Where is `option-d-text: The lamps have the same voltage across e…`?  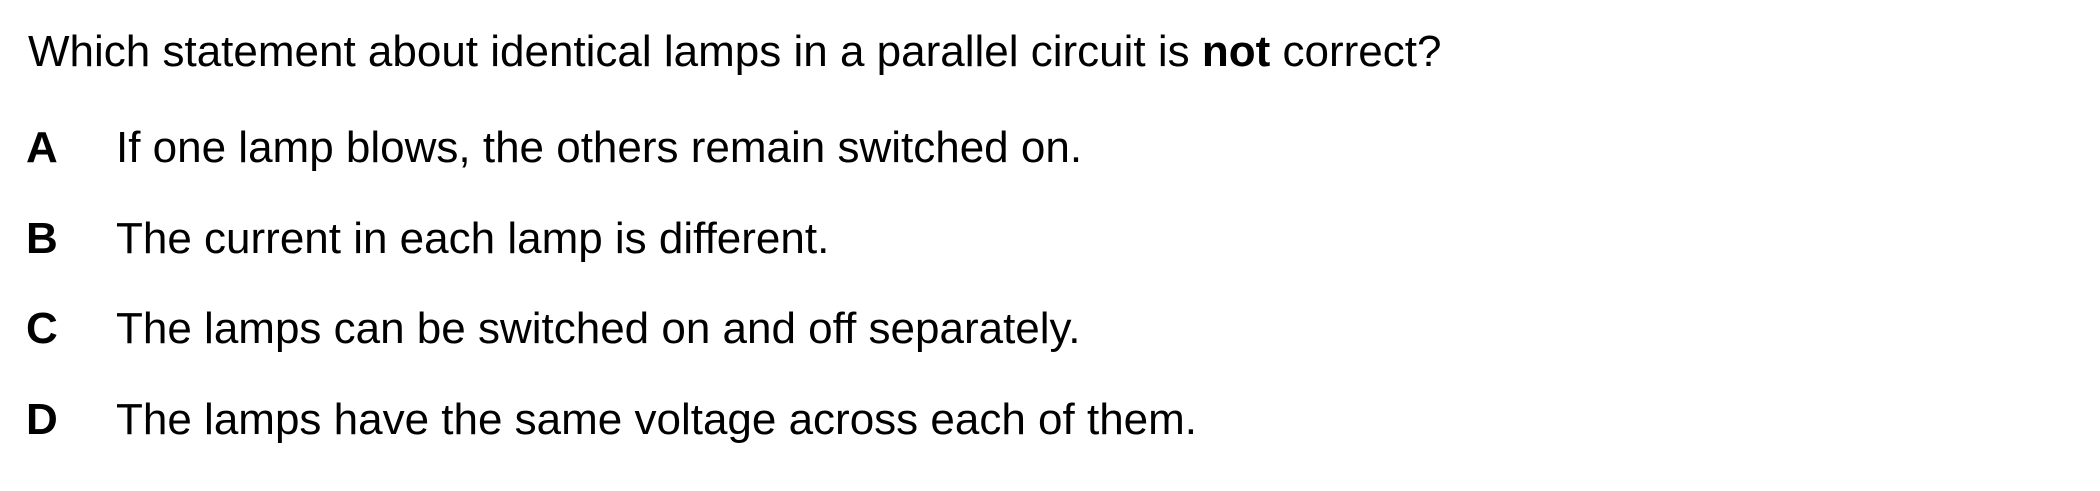
option-d-text: The lamps have the same voltage across e… is located at coordinates (657, 419).